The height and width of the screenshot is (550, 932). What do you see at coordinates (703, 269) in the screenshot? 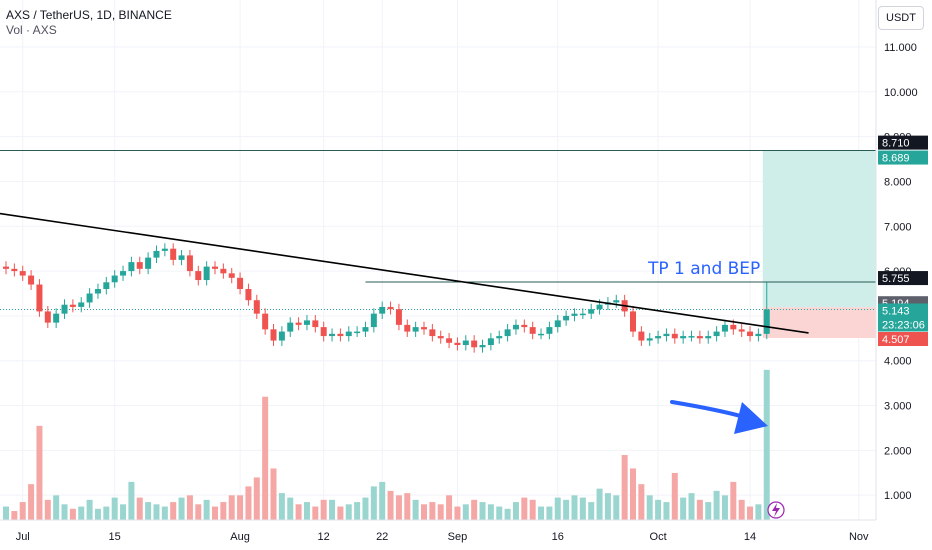
I see `tp-annotation: TP 1 and BEP` at bounding box center [703, 269].